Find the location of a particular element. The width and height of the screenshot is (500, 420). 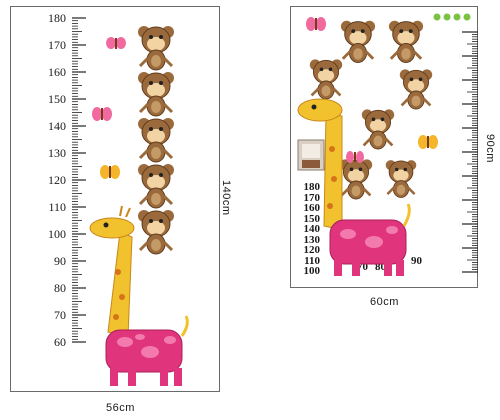

scale-label: 60 is located at coordinates (60, 342).